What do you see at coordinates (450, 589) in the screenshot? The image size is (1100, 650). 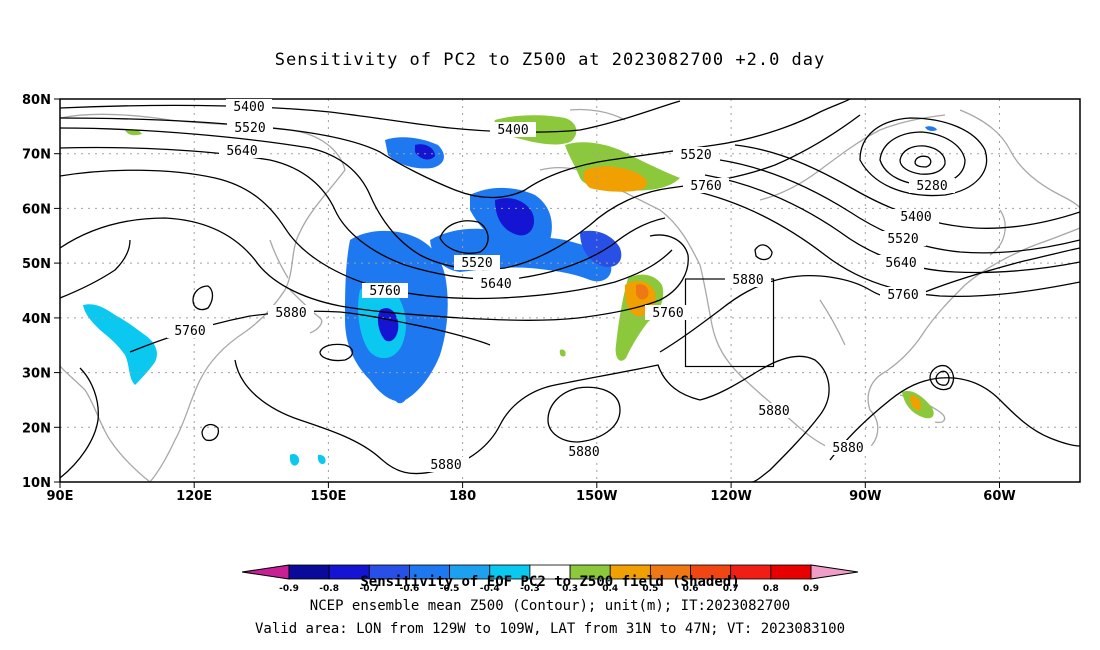 I see `colorbar-label: -0.5` at bounding box center [450, 589].